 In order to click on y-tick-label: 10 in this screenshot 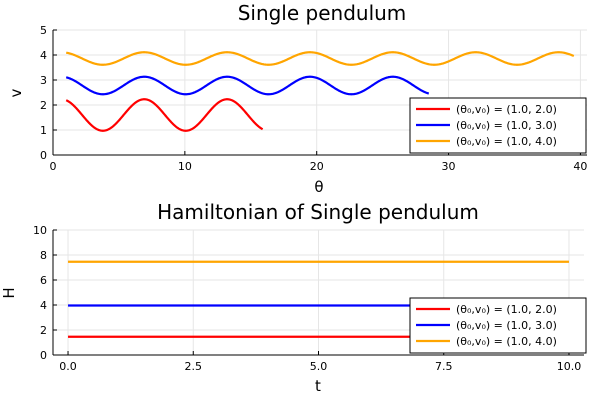, I will do `click(40, 230)`.